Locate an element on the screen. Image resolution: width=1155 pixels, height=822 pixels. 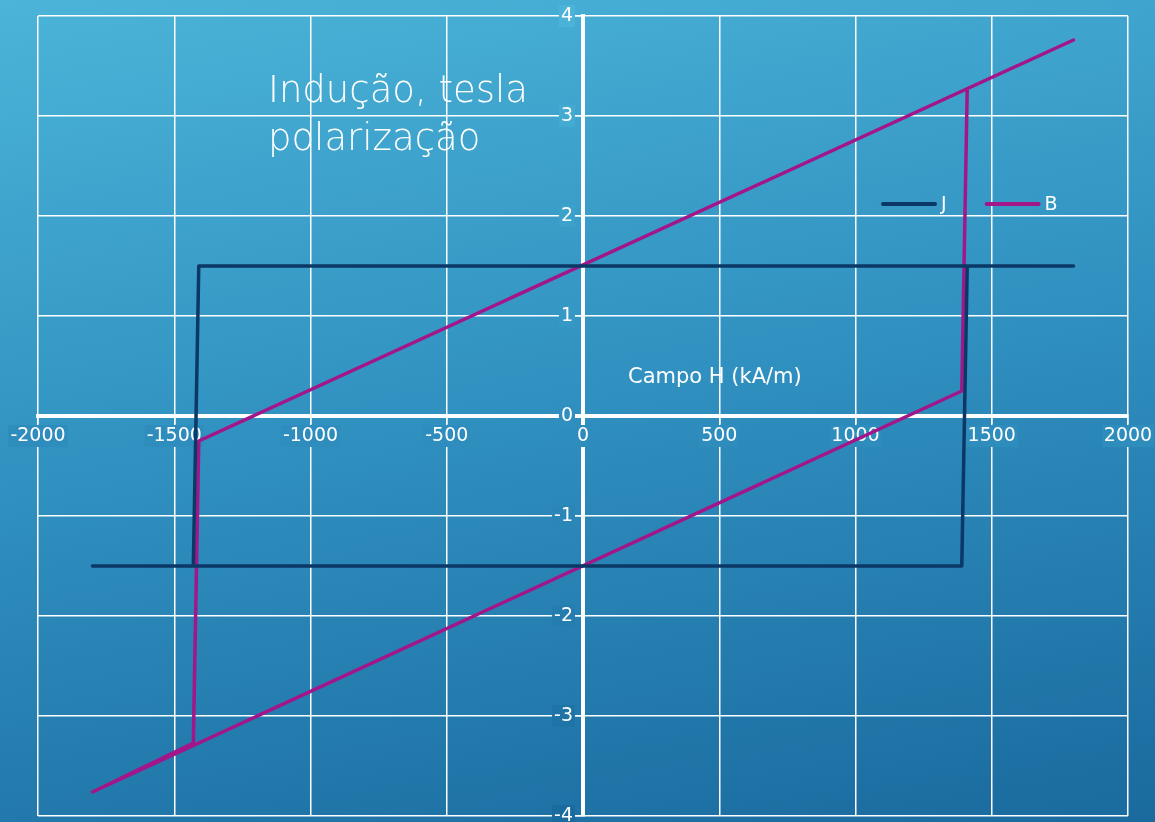
y-tick-label: -2 is located at coordinates (563, 613).